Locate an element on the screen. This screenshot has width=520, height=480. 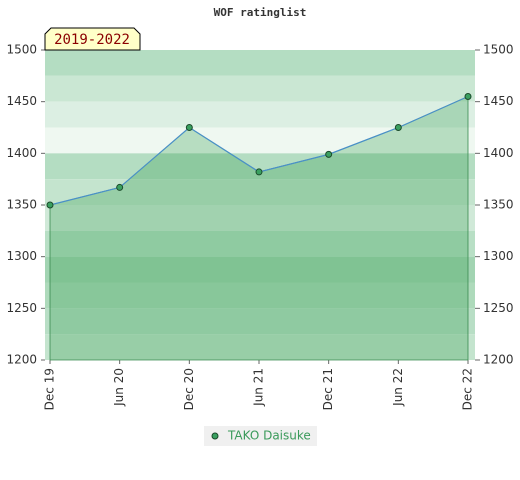
legend-box is located at coordinates (260, 436).